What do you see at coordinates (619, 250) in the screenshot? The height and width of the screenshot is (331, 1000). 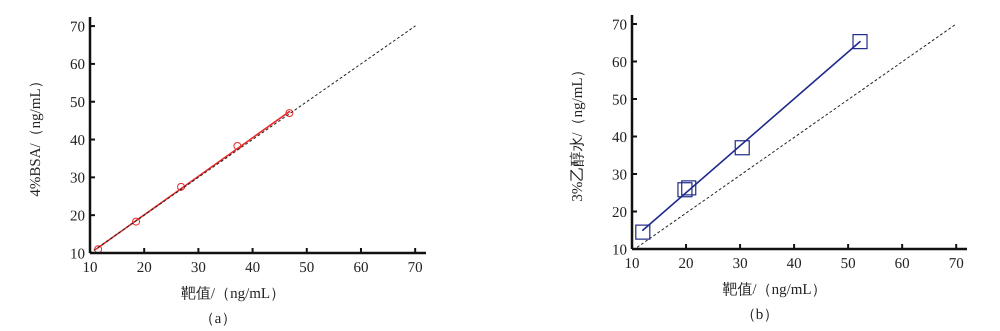 I see `y-tick-label: 10` at bounding box center [619, 250].